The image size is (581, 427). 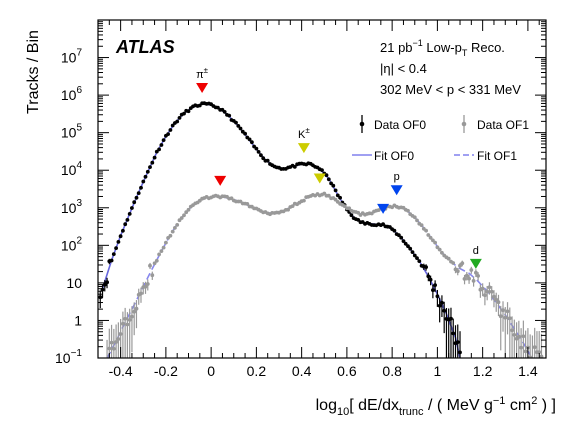 What do you see at coordinates (121, 371) in the screenshot?
I see `x-tick-label: -0.4` at bounding box center [121, 371].